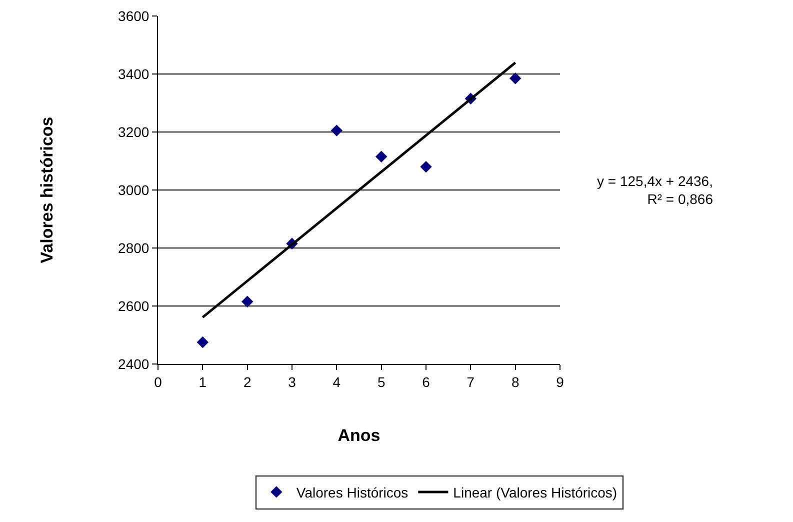 The width and height of the screenshot is (793, 522). What do you see at coordinates (134, 132) in the screenshot?
I see `y-tick-label: 3200` at bounding box center [134, 132].